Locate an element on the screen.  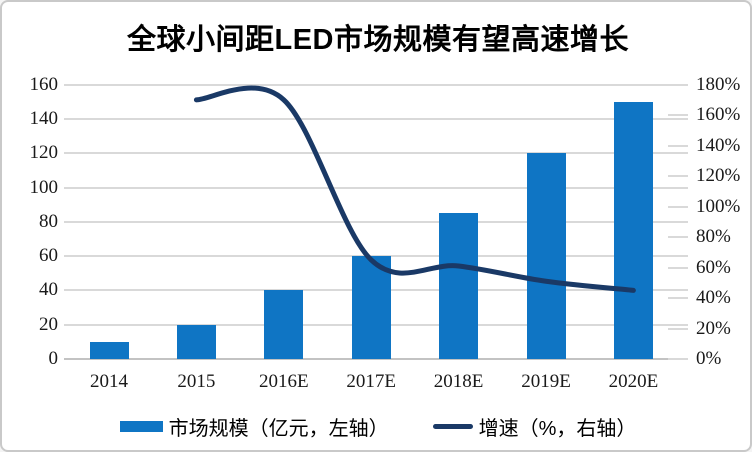
right-axis-tick-label: 20% is located at coordinates (713, 328).